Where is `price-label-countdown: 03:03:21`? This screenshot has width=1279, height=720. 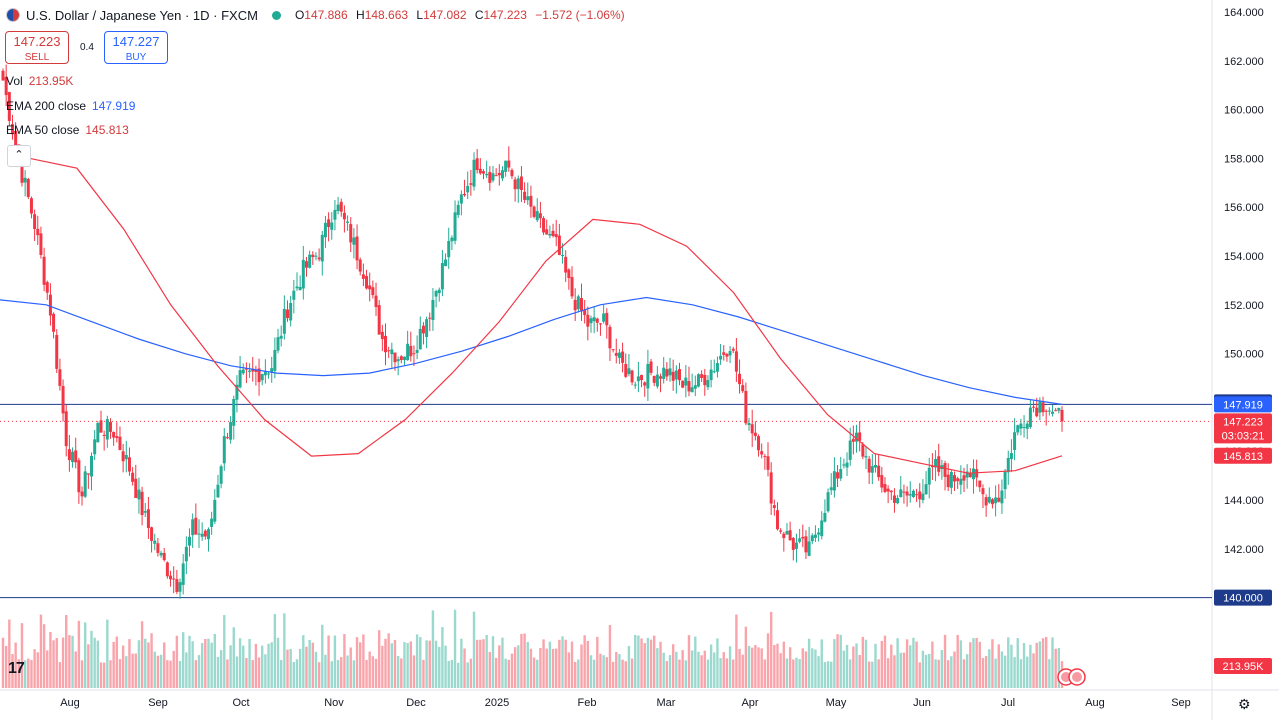
price-label-countdown: 03:03:21 is located at coordinates (1243, 436).